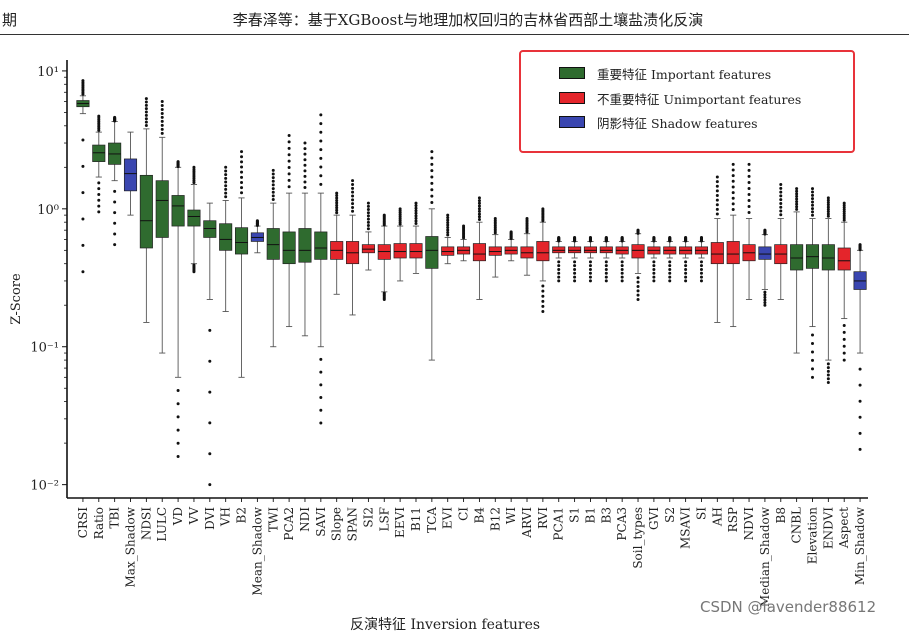 This screenshot has height=634, width=909. Describe the element at coordinates (226, 517) in the screenshot. I see `x-tick-label: VH` at that location.